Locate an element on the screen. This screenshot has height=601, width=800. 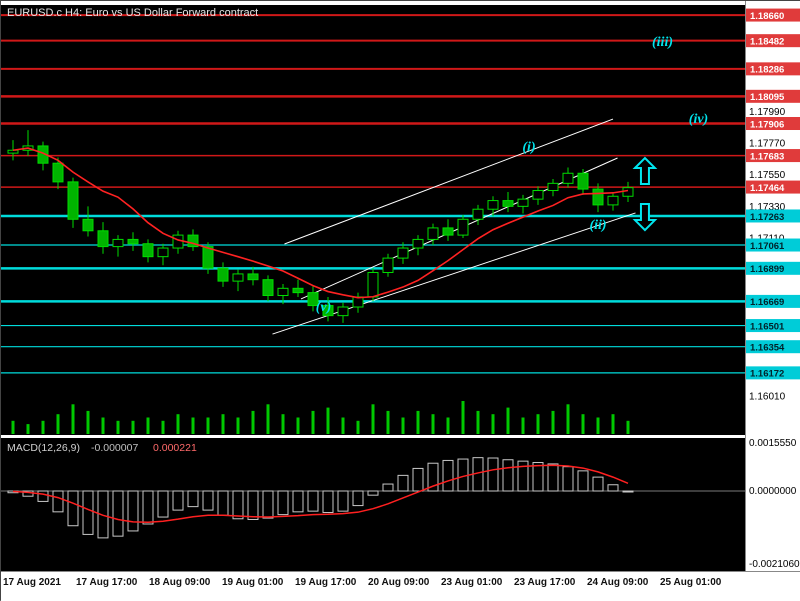
macd-scale-zero: 0.0000000 is located at coordinates (773, 491).